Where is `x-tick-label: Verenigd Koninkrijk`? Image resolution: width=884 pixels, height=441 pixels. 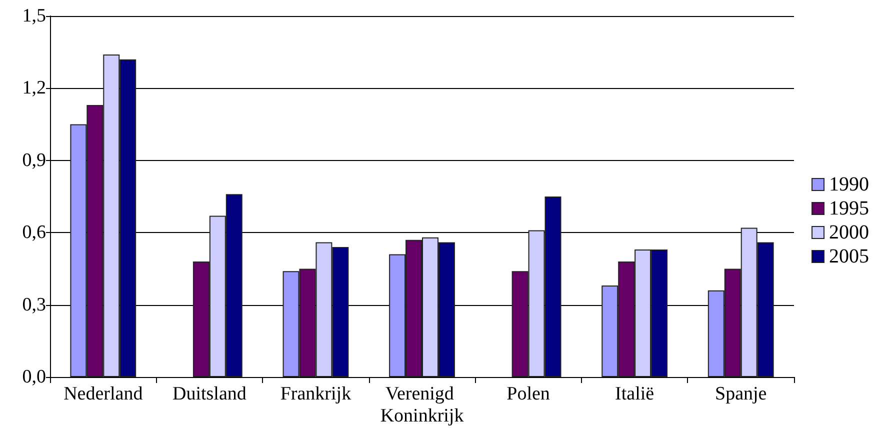
x-tick-label: Verenigd Koninkrijk is located at coordinates (422, 405).